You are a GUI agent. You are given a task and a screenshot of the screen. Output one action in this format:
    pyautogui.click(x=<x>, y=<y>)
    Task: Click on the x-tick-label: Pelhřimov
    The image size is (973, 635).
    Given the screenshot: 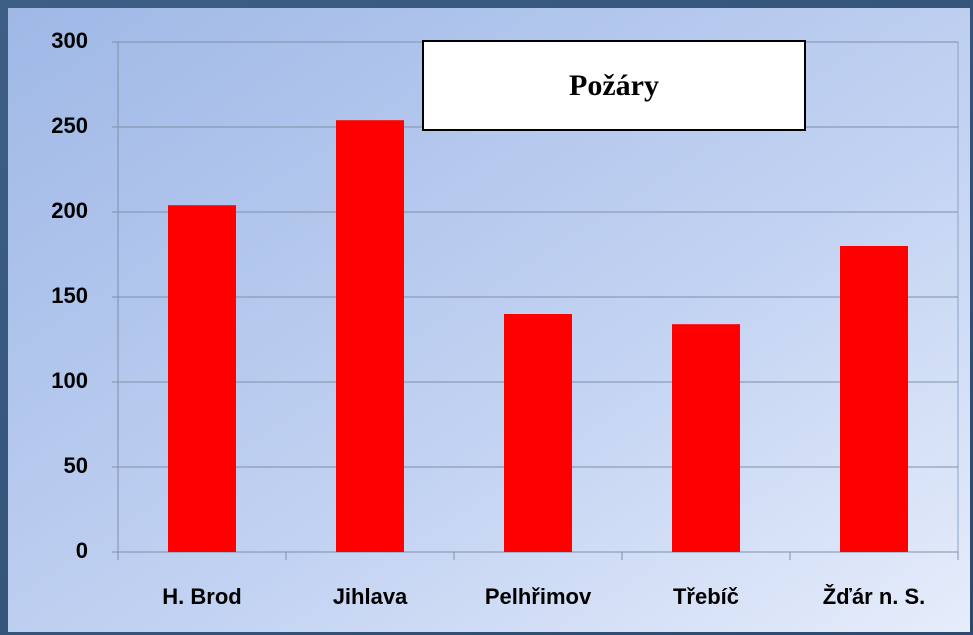 What is the action you would take?
    pyautogui.click(x=538, y=596)
    